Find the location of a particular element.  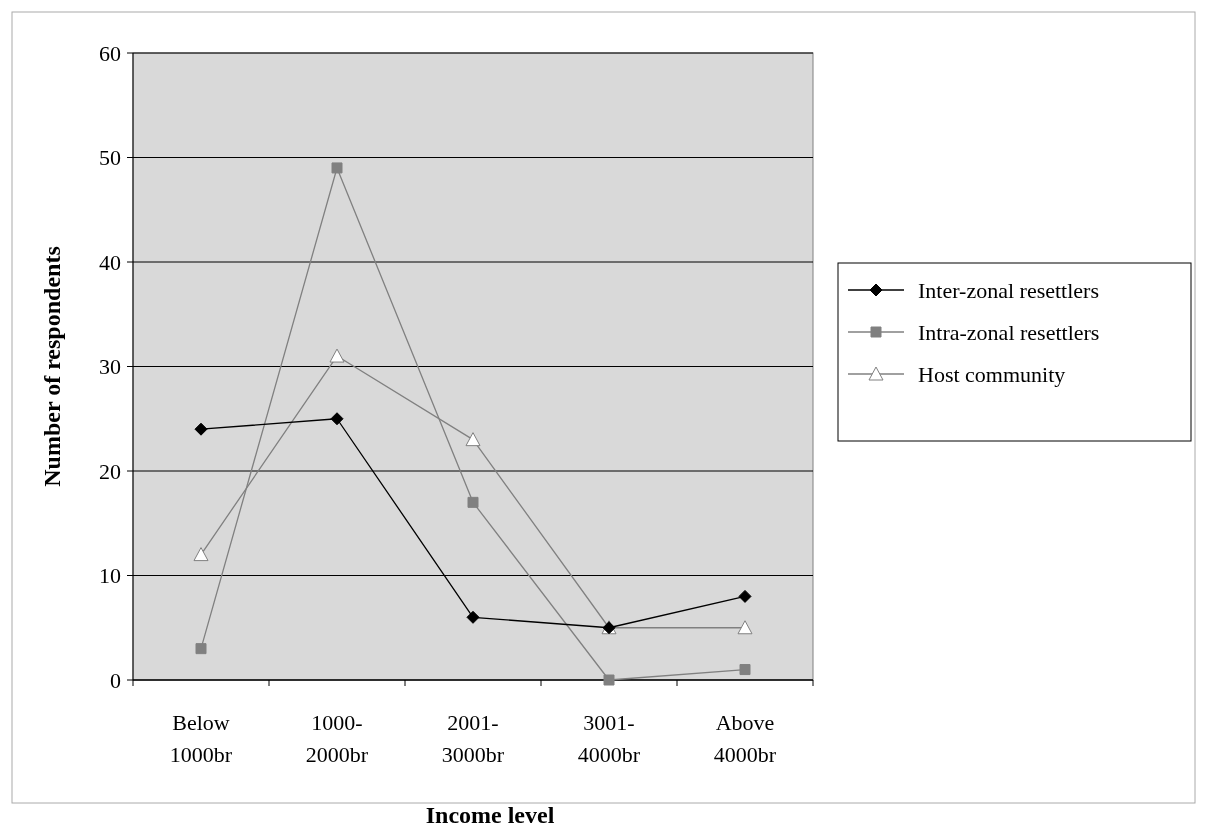

legend-label: Host community is located at coordinates (992, 374).